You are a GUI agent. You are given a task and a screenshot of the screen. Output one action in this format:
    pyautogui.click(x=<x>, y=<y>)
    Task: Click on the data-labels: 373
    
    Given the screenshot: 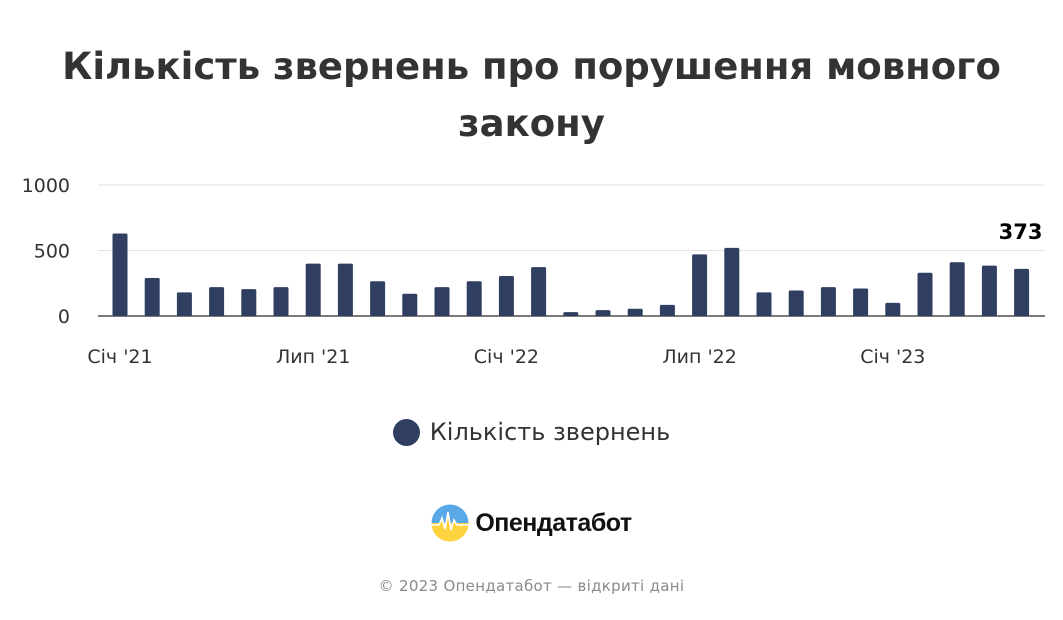 What is the action you would take?
    pyautogui.click(x=1021, y=232)
    